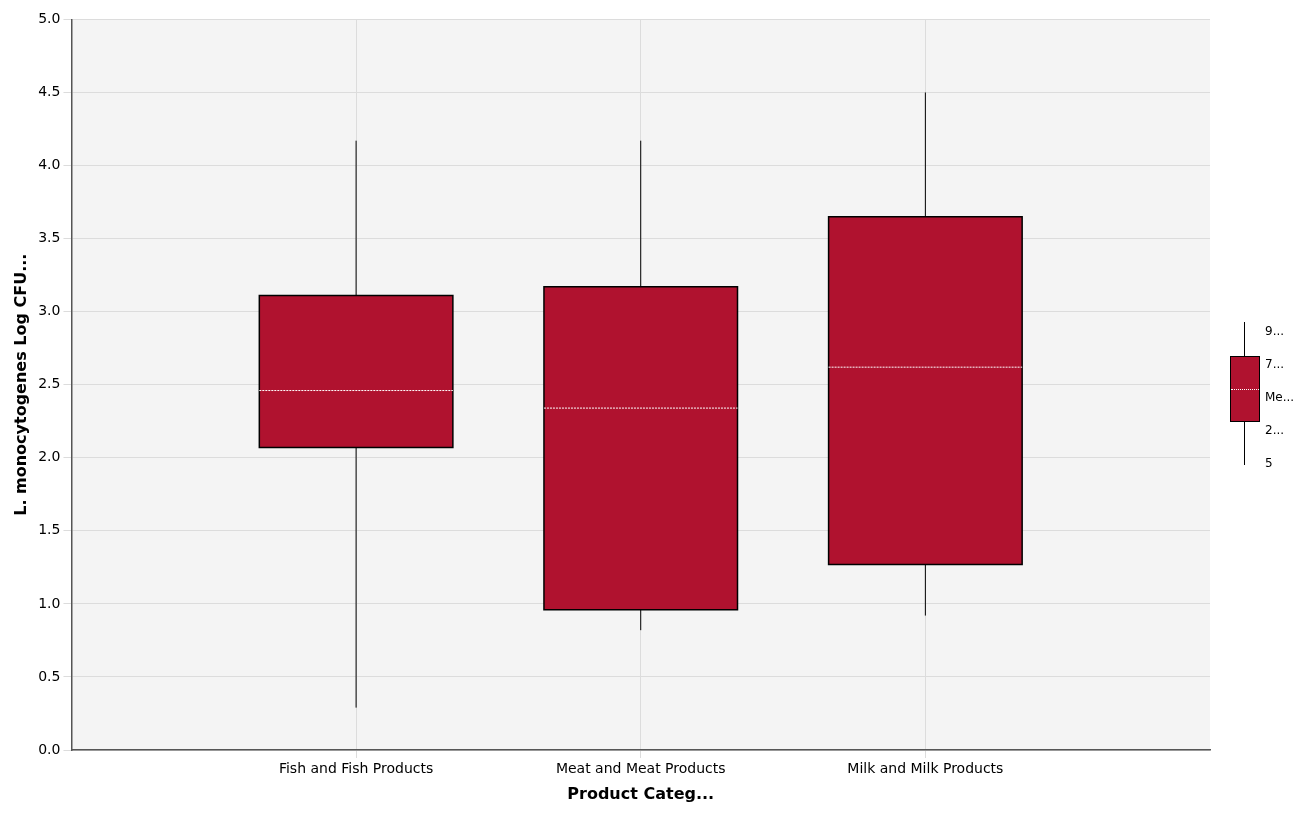 The width and height of the screenshot is (1293, 816). What do you see at coordinates (49, 164) in the screenshot?
I see `y-tick-label: 4.0` at bounding box center [49, 164].